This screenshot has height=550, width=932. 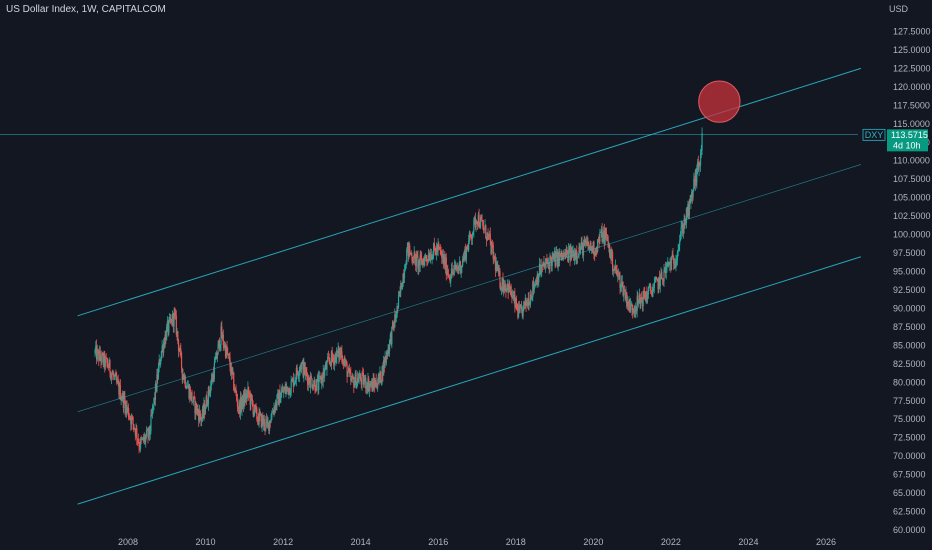 What do you see at coordinates (909, 401) in the screenshot?
I see `y-tick-label: 77.5000` at bounding box center [909, 401].